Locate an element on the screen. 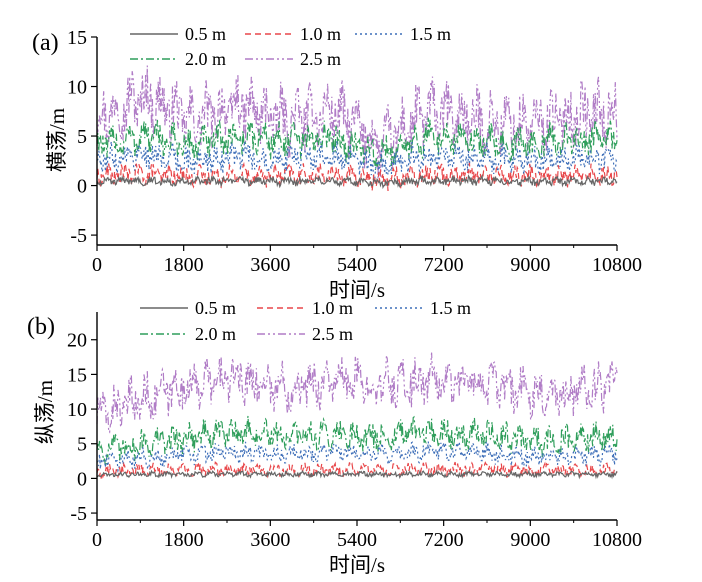 Image resolution: width=702 pixels, height=582 pixels. y-tick-label: 20 is located at coordinates (77, 341).